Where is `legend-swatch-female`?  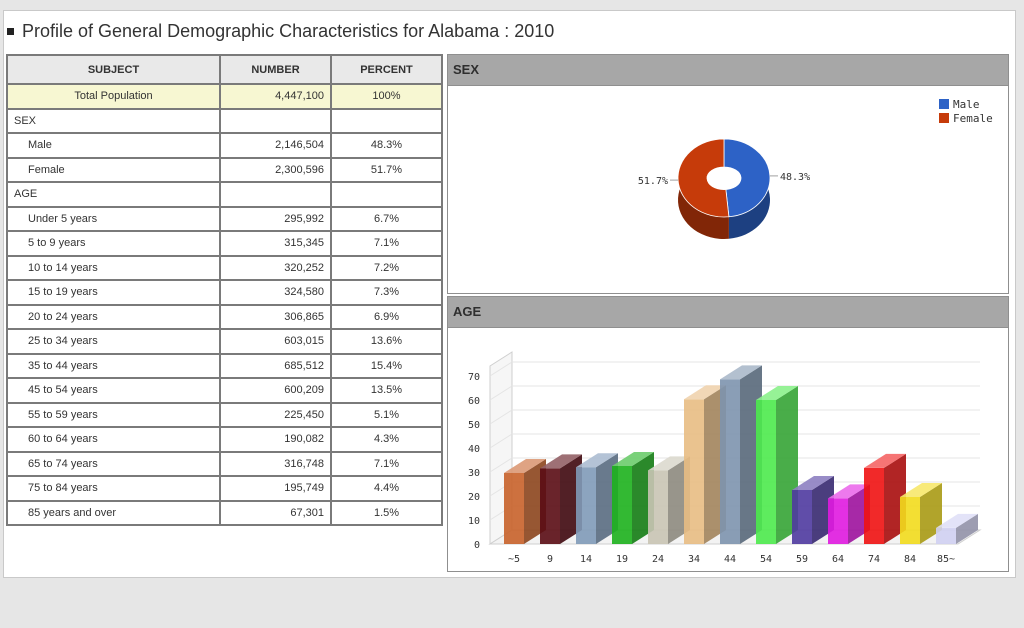
legend-swatch-female is located at coordinates (944, 118).